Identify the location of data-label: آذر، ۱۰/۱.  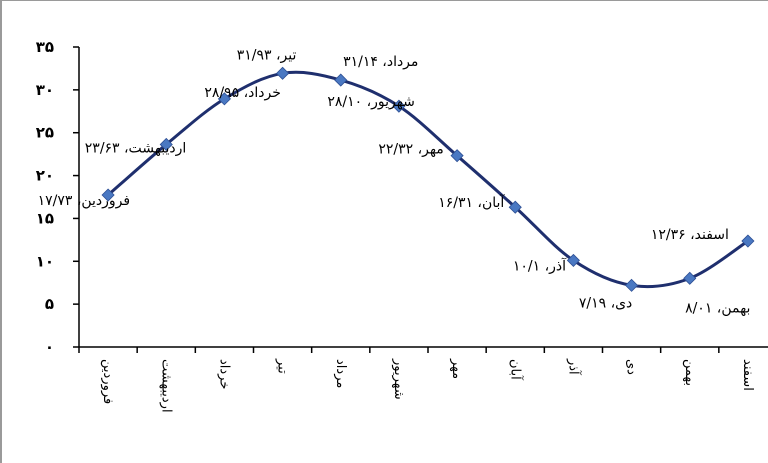
(540, 265).